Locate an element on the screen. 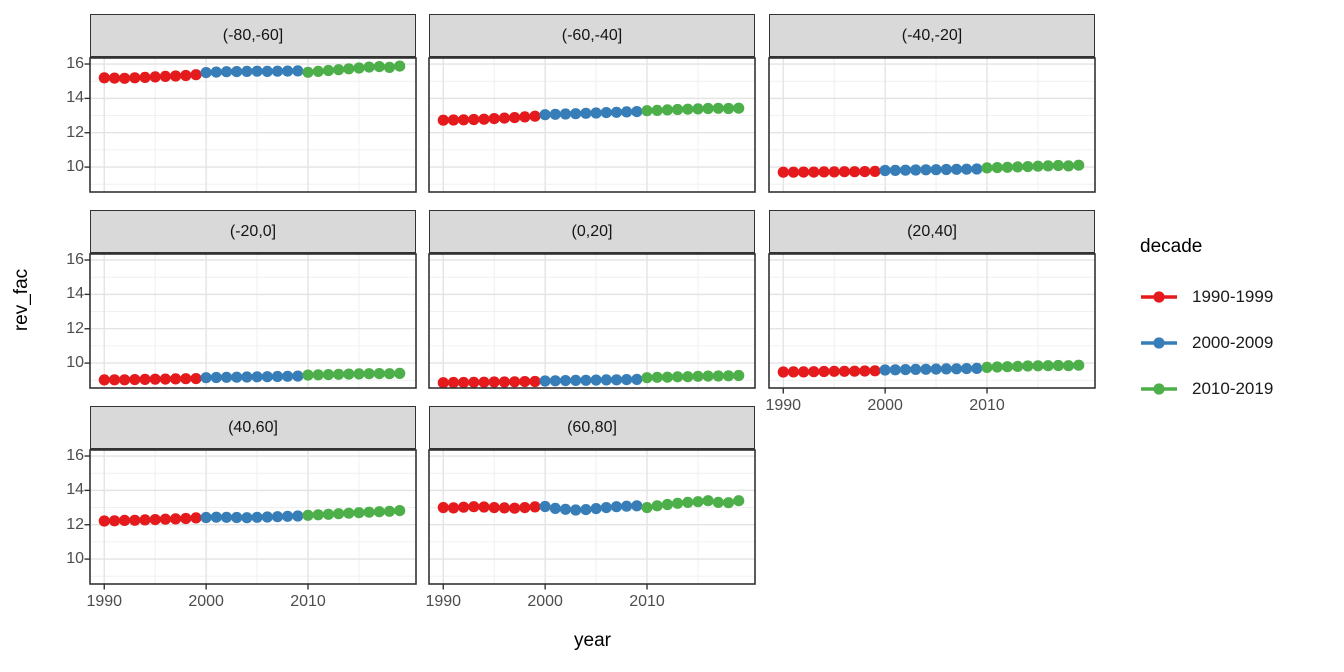 Image resolution: width=1344 pixels, height=672 pixels. legend-item-2000-2009: 2000-2009 is located at coordinates (1240, 343).